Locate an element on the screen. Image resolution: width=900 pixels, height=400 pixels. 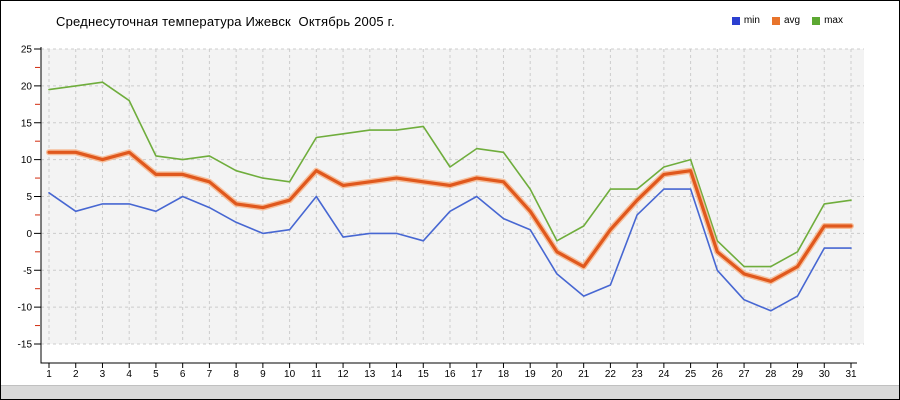
svg-text: 7 is located at coordinates (210, 374).